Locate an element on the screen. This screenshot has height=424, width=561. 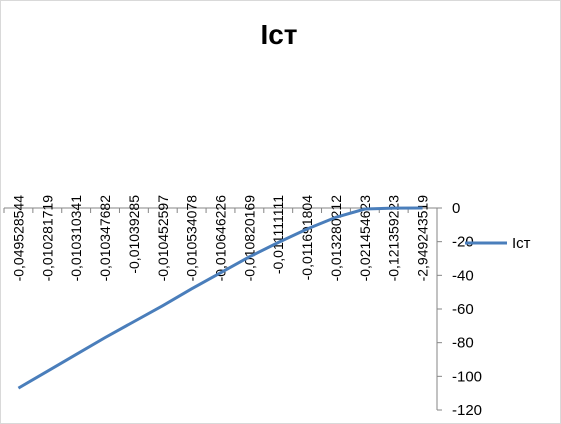
y-tick-label: 0 is located at coordinates (456, 208).